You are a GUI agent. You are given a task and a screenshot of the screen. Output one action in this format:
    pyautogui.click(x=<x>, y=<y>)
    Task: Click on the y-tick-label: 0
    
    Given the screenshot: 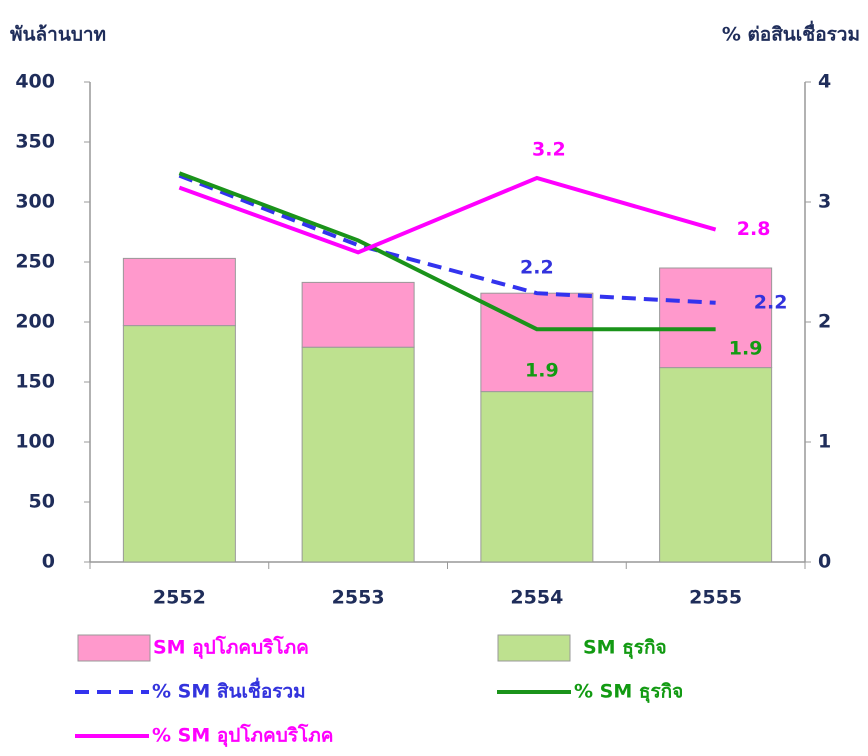 What is the action you would take?
    pyautogui.click(x=48, y=562)
    